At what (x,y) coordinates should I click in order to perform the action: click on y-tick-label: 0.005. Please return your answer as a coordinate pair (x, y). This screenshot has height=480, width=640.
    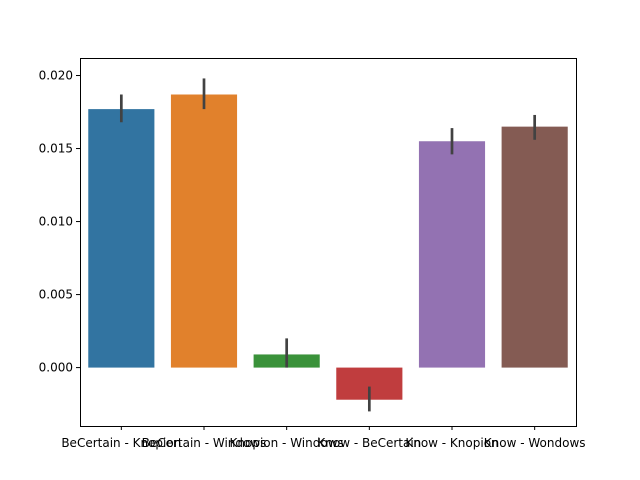
    Looking at the image, I should click on (56, 295).